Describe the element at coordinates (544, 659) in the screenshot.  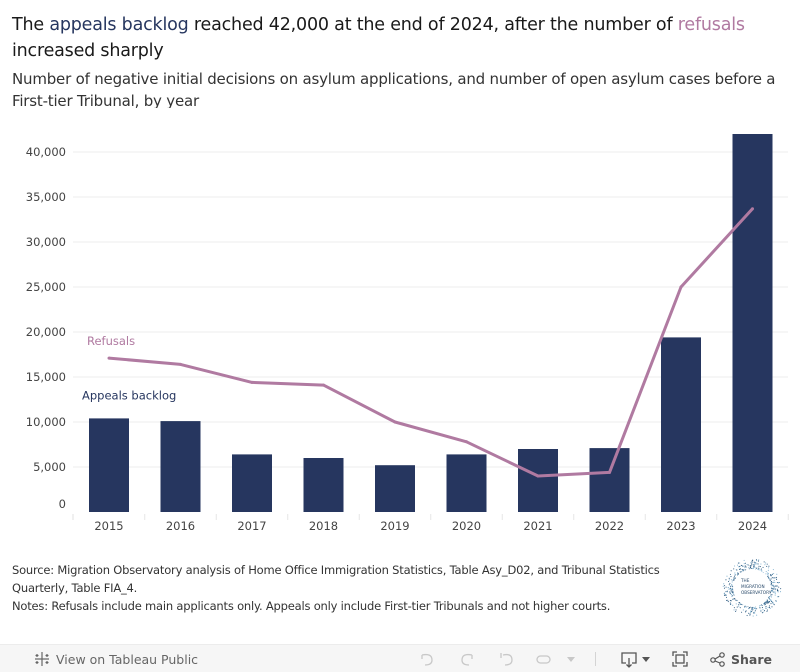
I see `refresh-button` at that location.